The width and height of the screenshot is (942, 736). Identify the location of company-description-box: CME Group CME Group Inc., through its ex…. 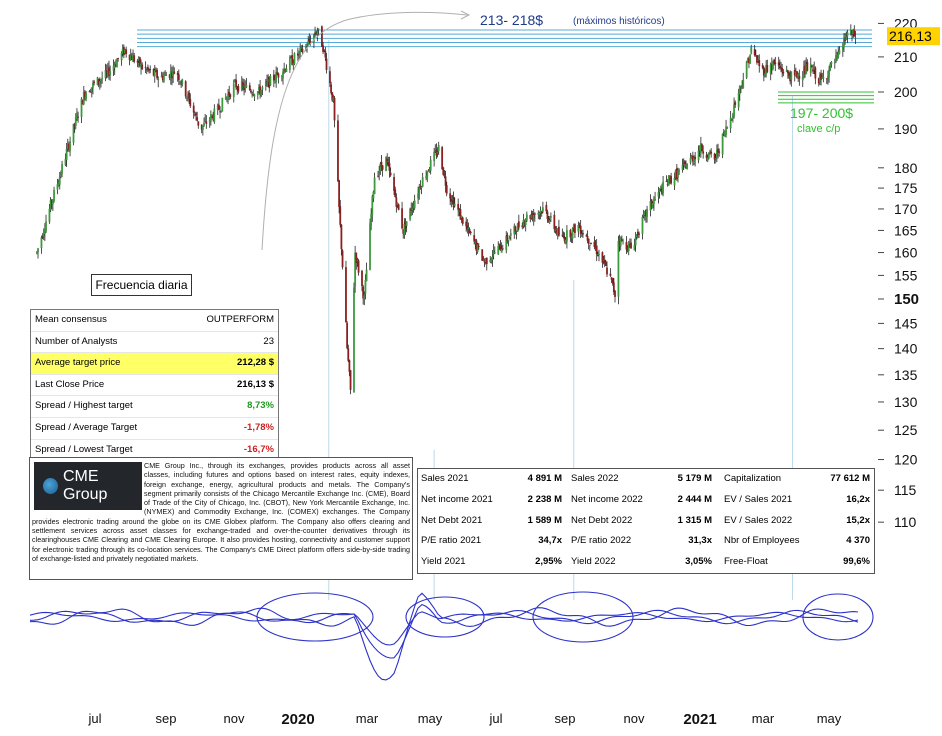
(221, 518).